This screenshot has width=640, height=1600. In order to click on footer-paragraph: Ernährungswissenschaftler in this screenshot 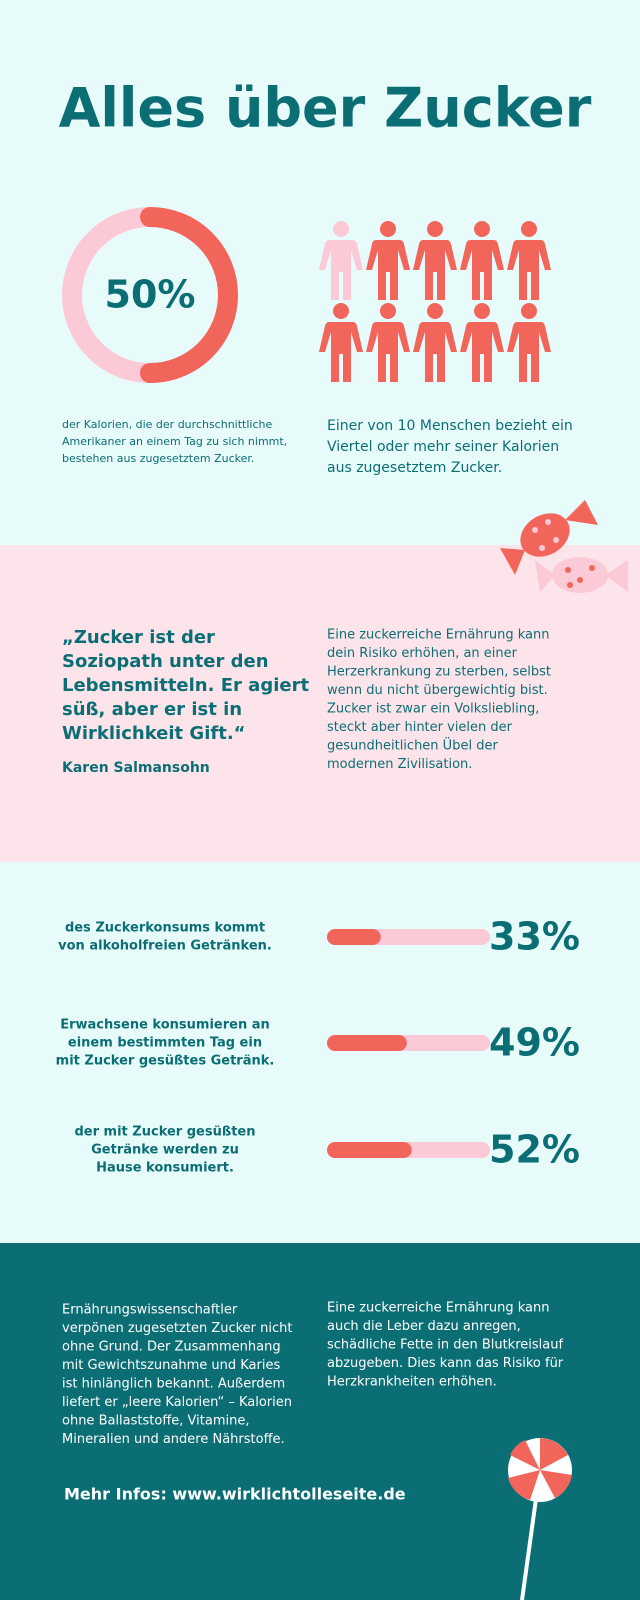, I will do `click(150, 1310)`.